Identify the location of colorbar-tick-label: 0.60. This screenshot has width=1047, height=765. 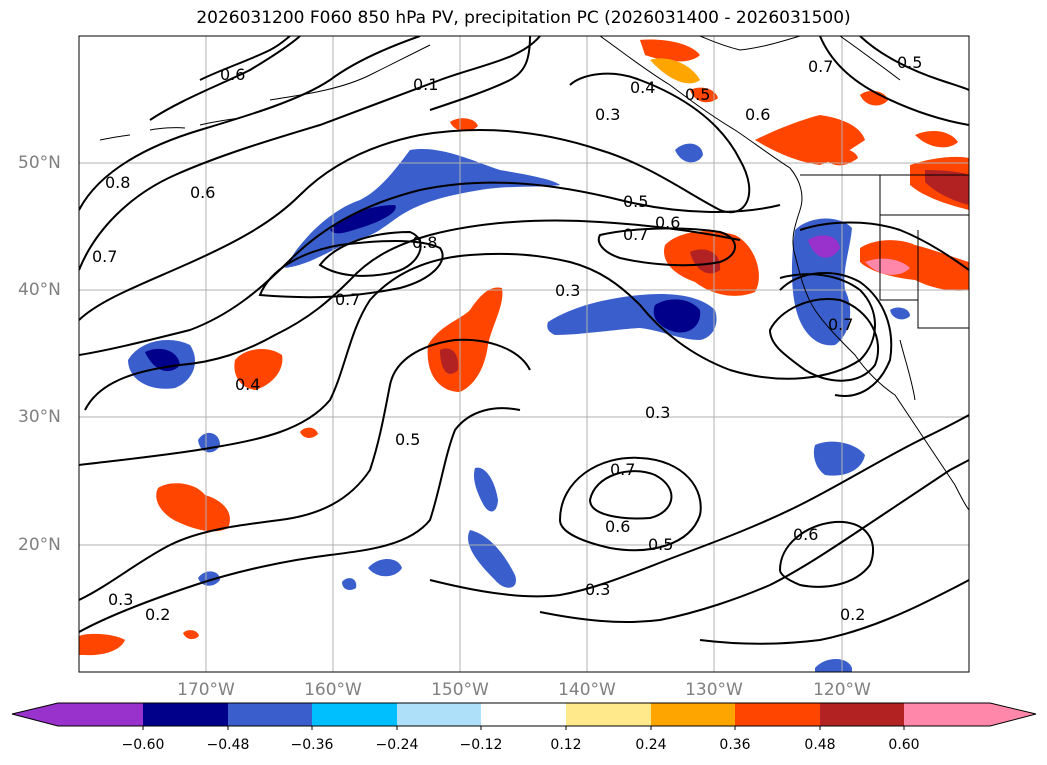
(904, 745).